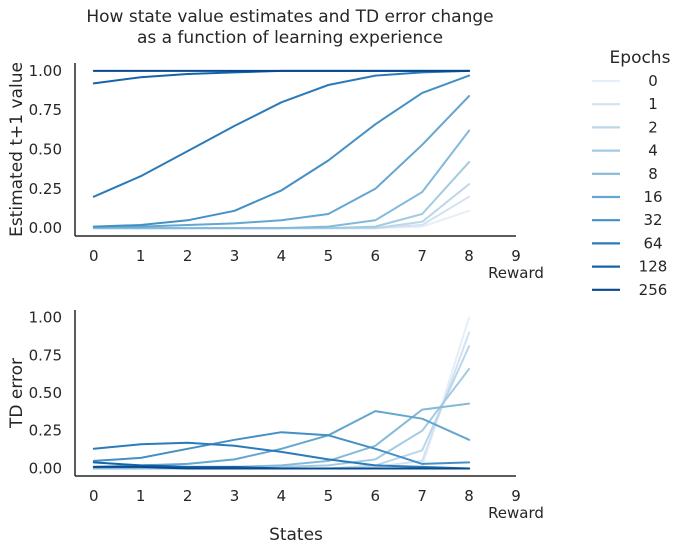 This screenshot has width=677, height=551. Describe the element at coordinates (653, 81) in the screenshot. I see `legend-label: 0` at that location.